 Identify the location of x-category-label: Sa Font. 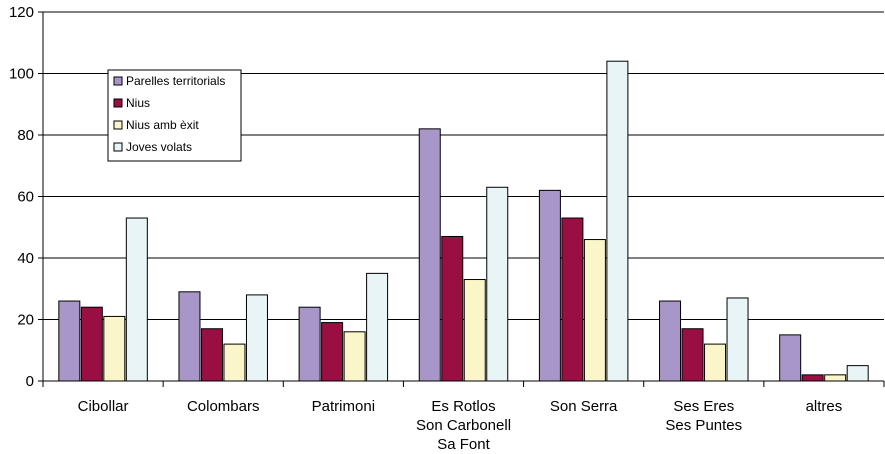
(463, 444).